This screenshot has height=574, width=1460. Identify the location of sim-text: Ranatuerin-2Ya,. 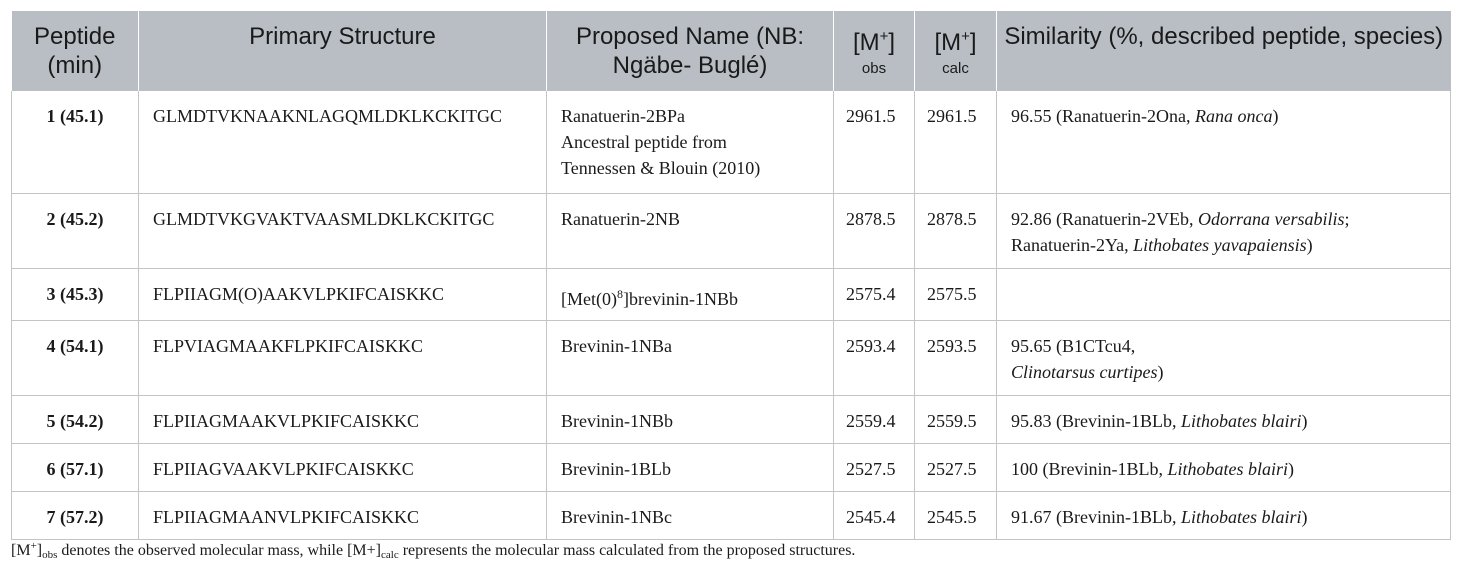
(1072, 244).